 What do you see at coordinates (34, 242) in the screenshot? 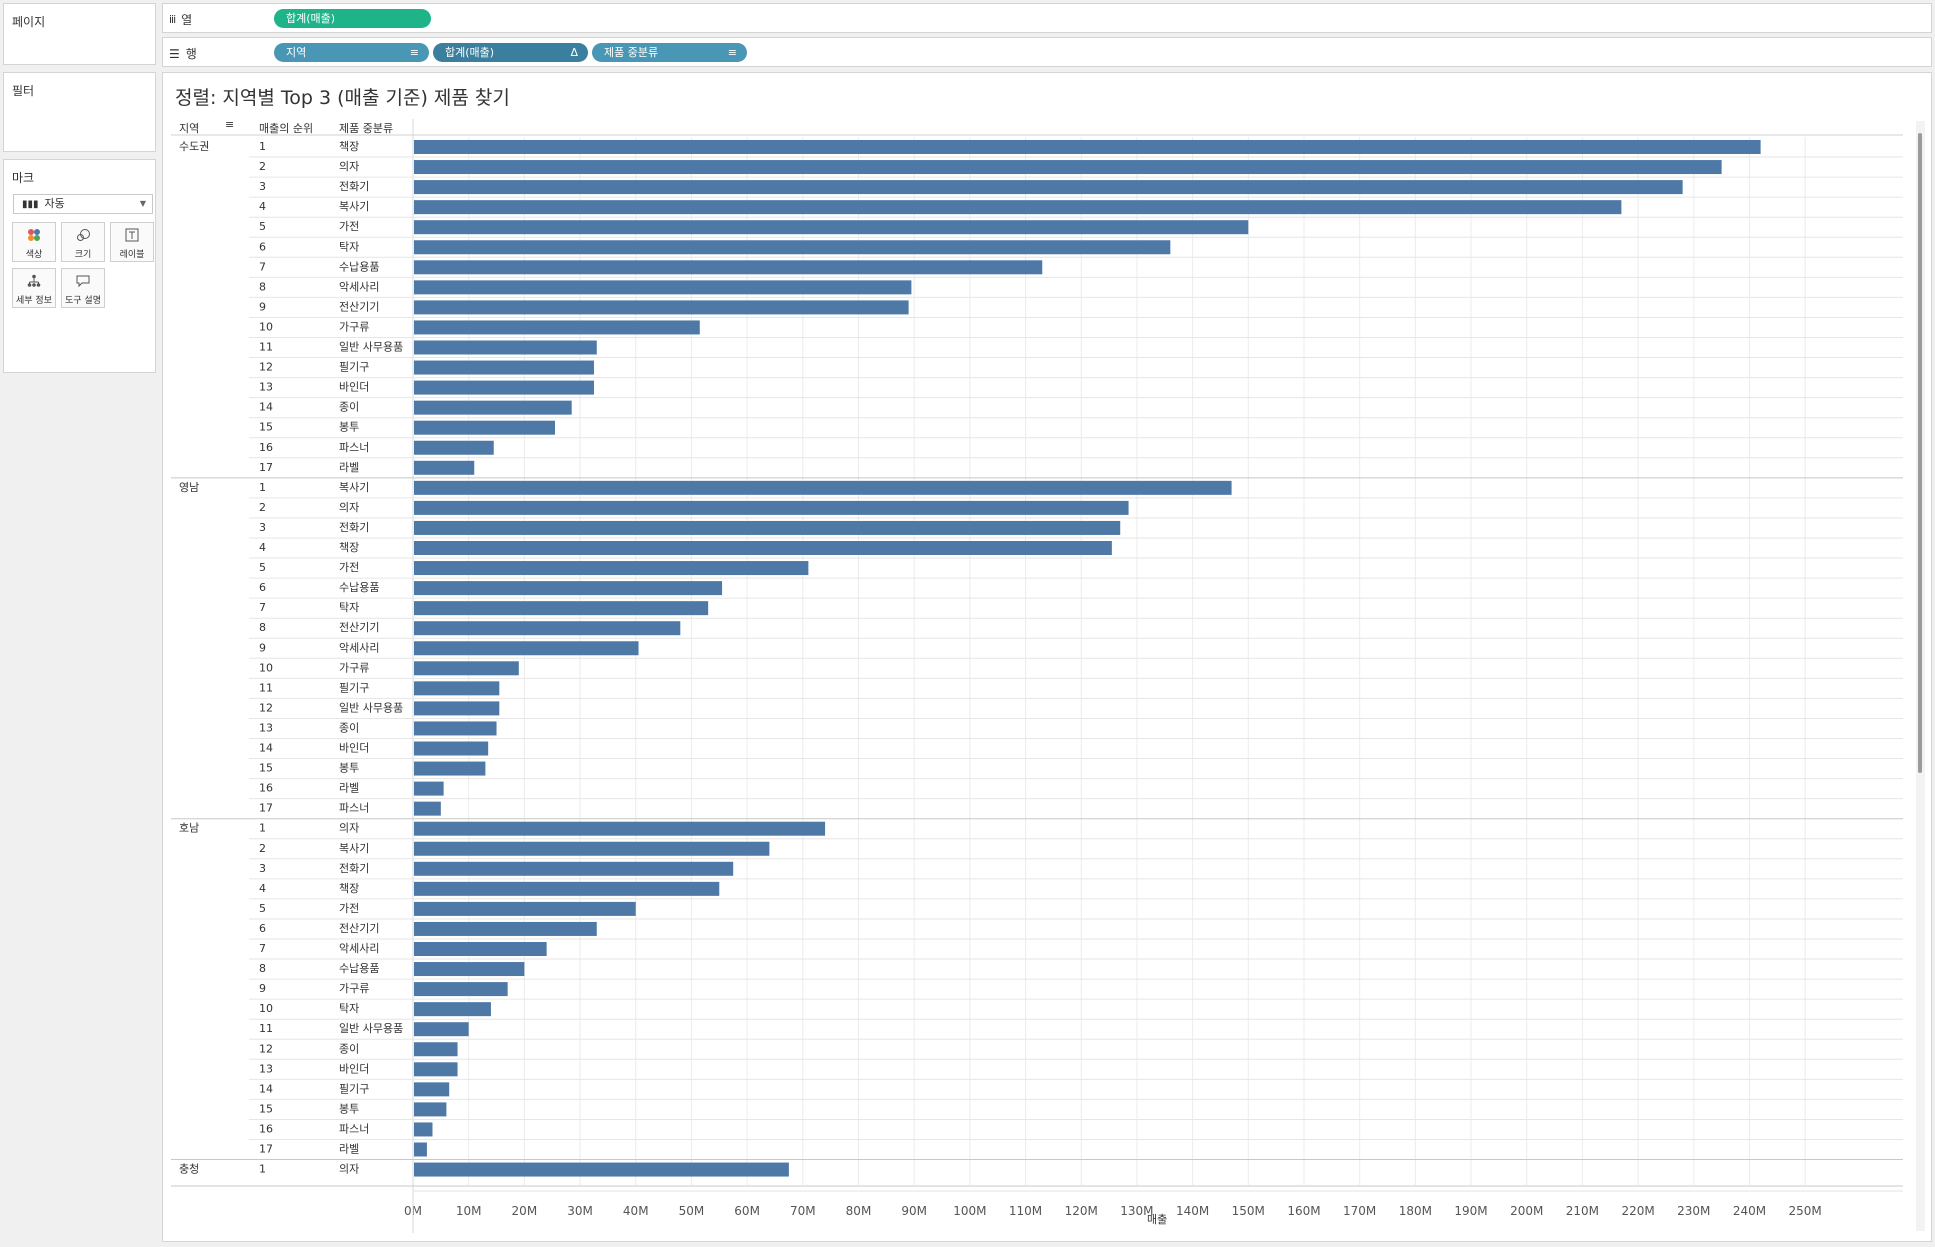
I see `color-button: 색상` at bounding box center [34, 242].